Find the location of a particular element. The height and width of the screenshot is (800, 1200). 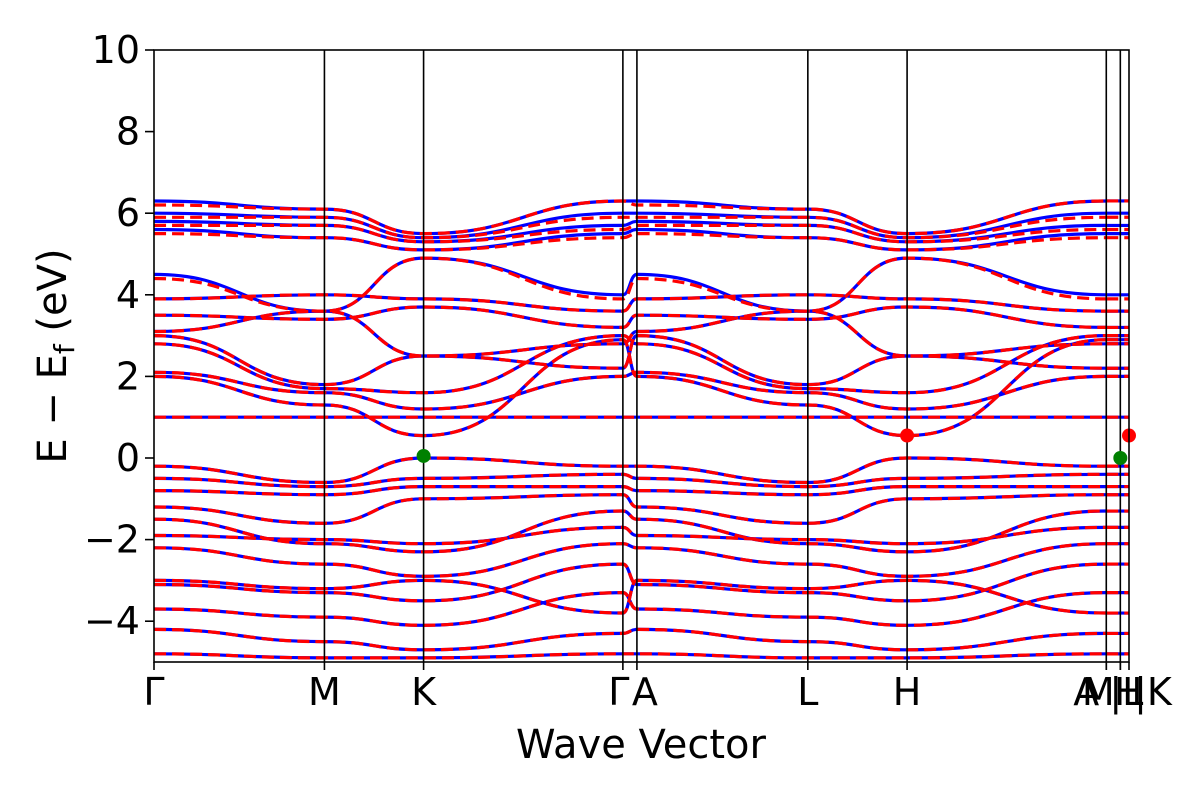

y-tick-label: 8 is located at coordinates (128, 132).